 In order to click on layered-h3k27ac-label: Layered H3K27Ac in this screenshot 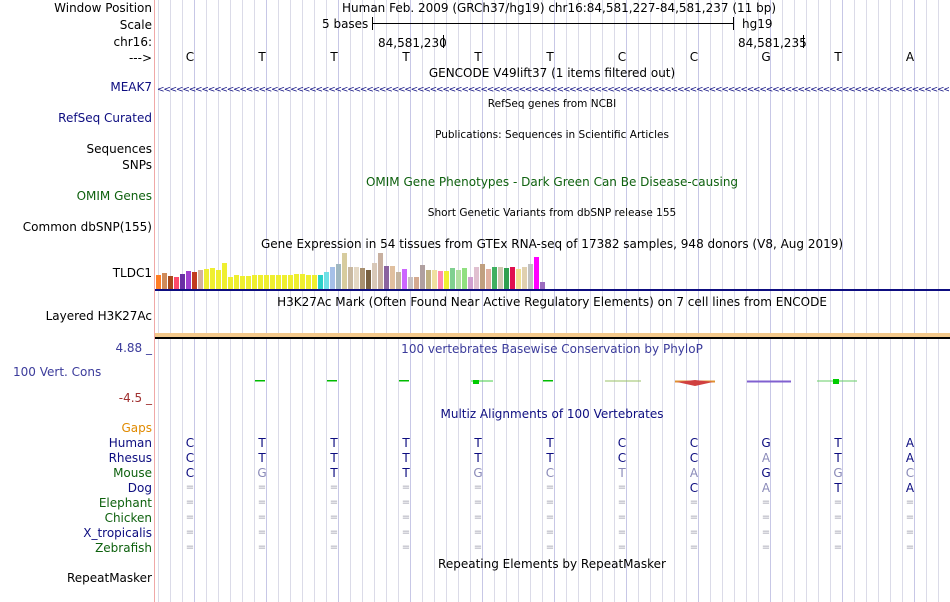, I will do `click(98, 316)`.